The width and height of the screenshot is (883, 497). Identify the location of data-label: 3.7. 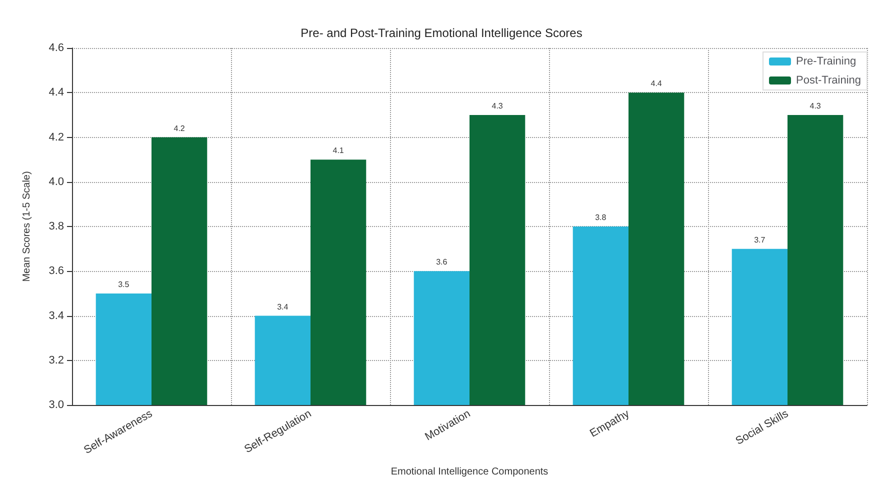
(760, 239).